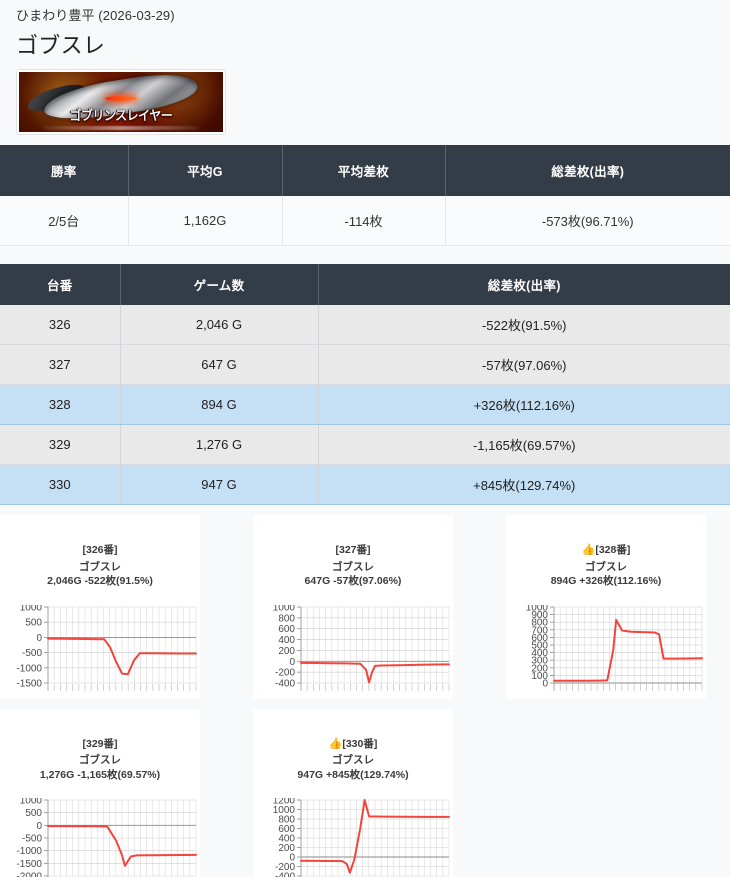  What do you see at coordinates (219, 484) in the screenshot?
I see `detail-cell-games: 947 G` at bounding box center [219, 484].